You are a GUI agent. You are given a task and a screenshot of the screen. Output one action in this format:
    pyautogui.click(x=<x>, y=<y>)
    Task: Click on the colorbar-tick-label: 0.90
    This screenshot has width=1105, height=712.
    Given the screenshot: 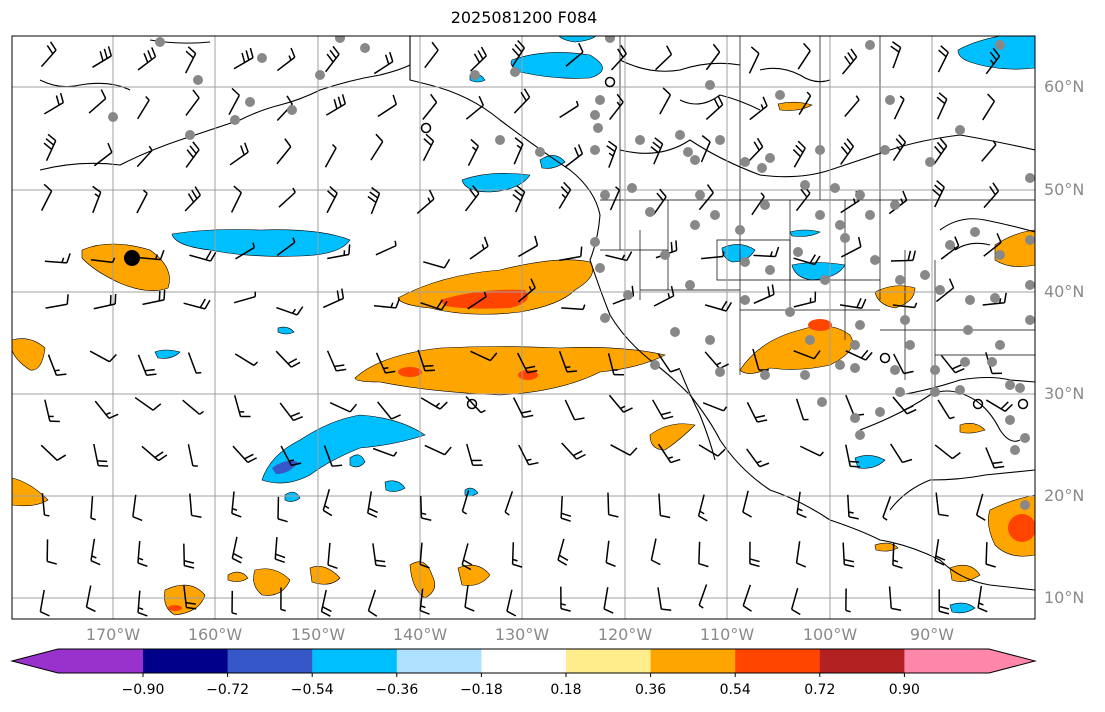 What is the action you would take?
    pyautogui.click(x=904, y=690)
    